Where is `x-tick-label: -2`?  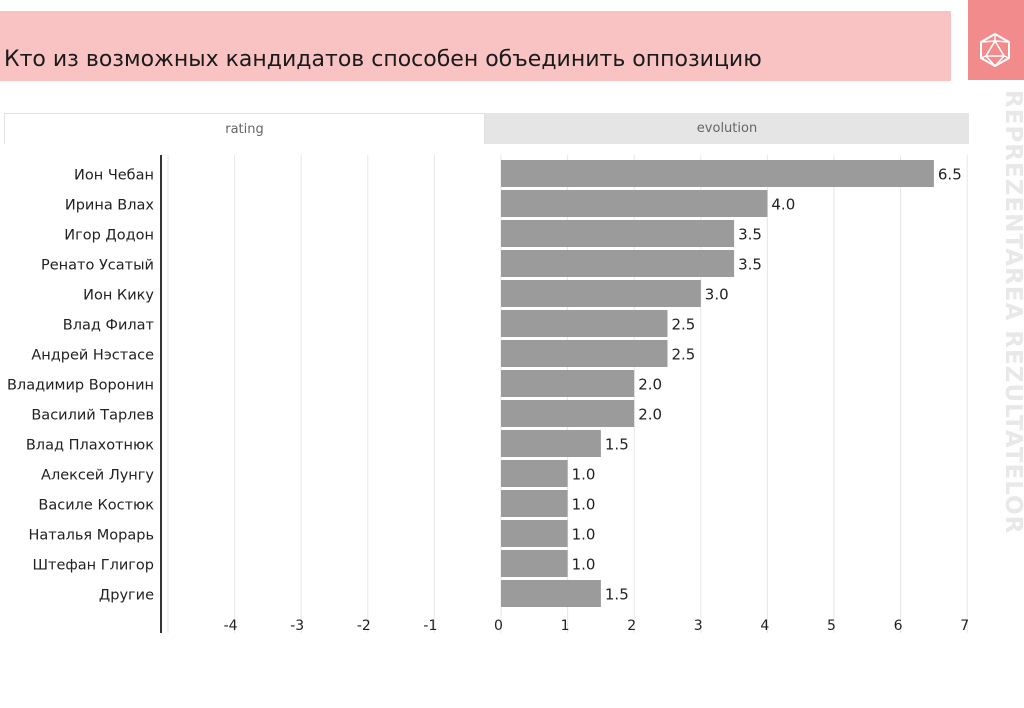 x-tick-label: -2 is located at coordinates (364, 626).